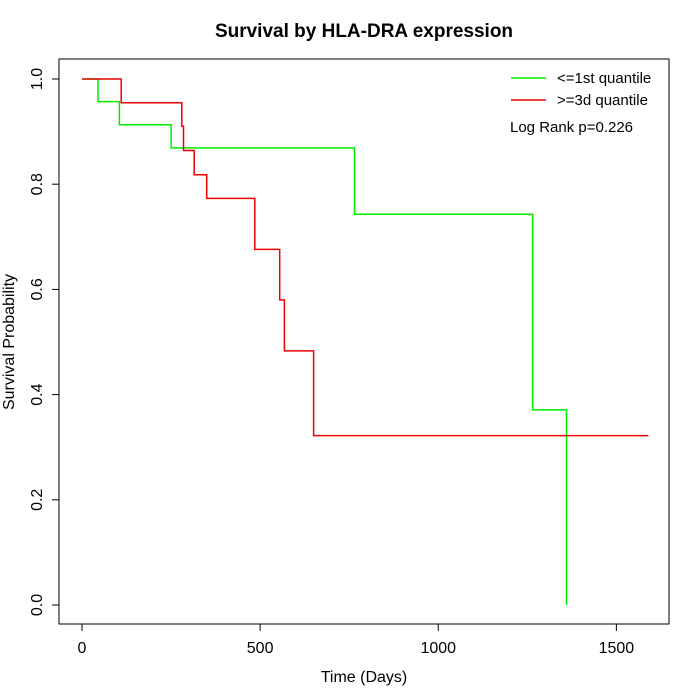  What do you see at coordinates (260, 648) in the screenshot?
I see `x-tick-label: 500` at bounding box center [260, 648].